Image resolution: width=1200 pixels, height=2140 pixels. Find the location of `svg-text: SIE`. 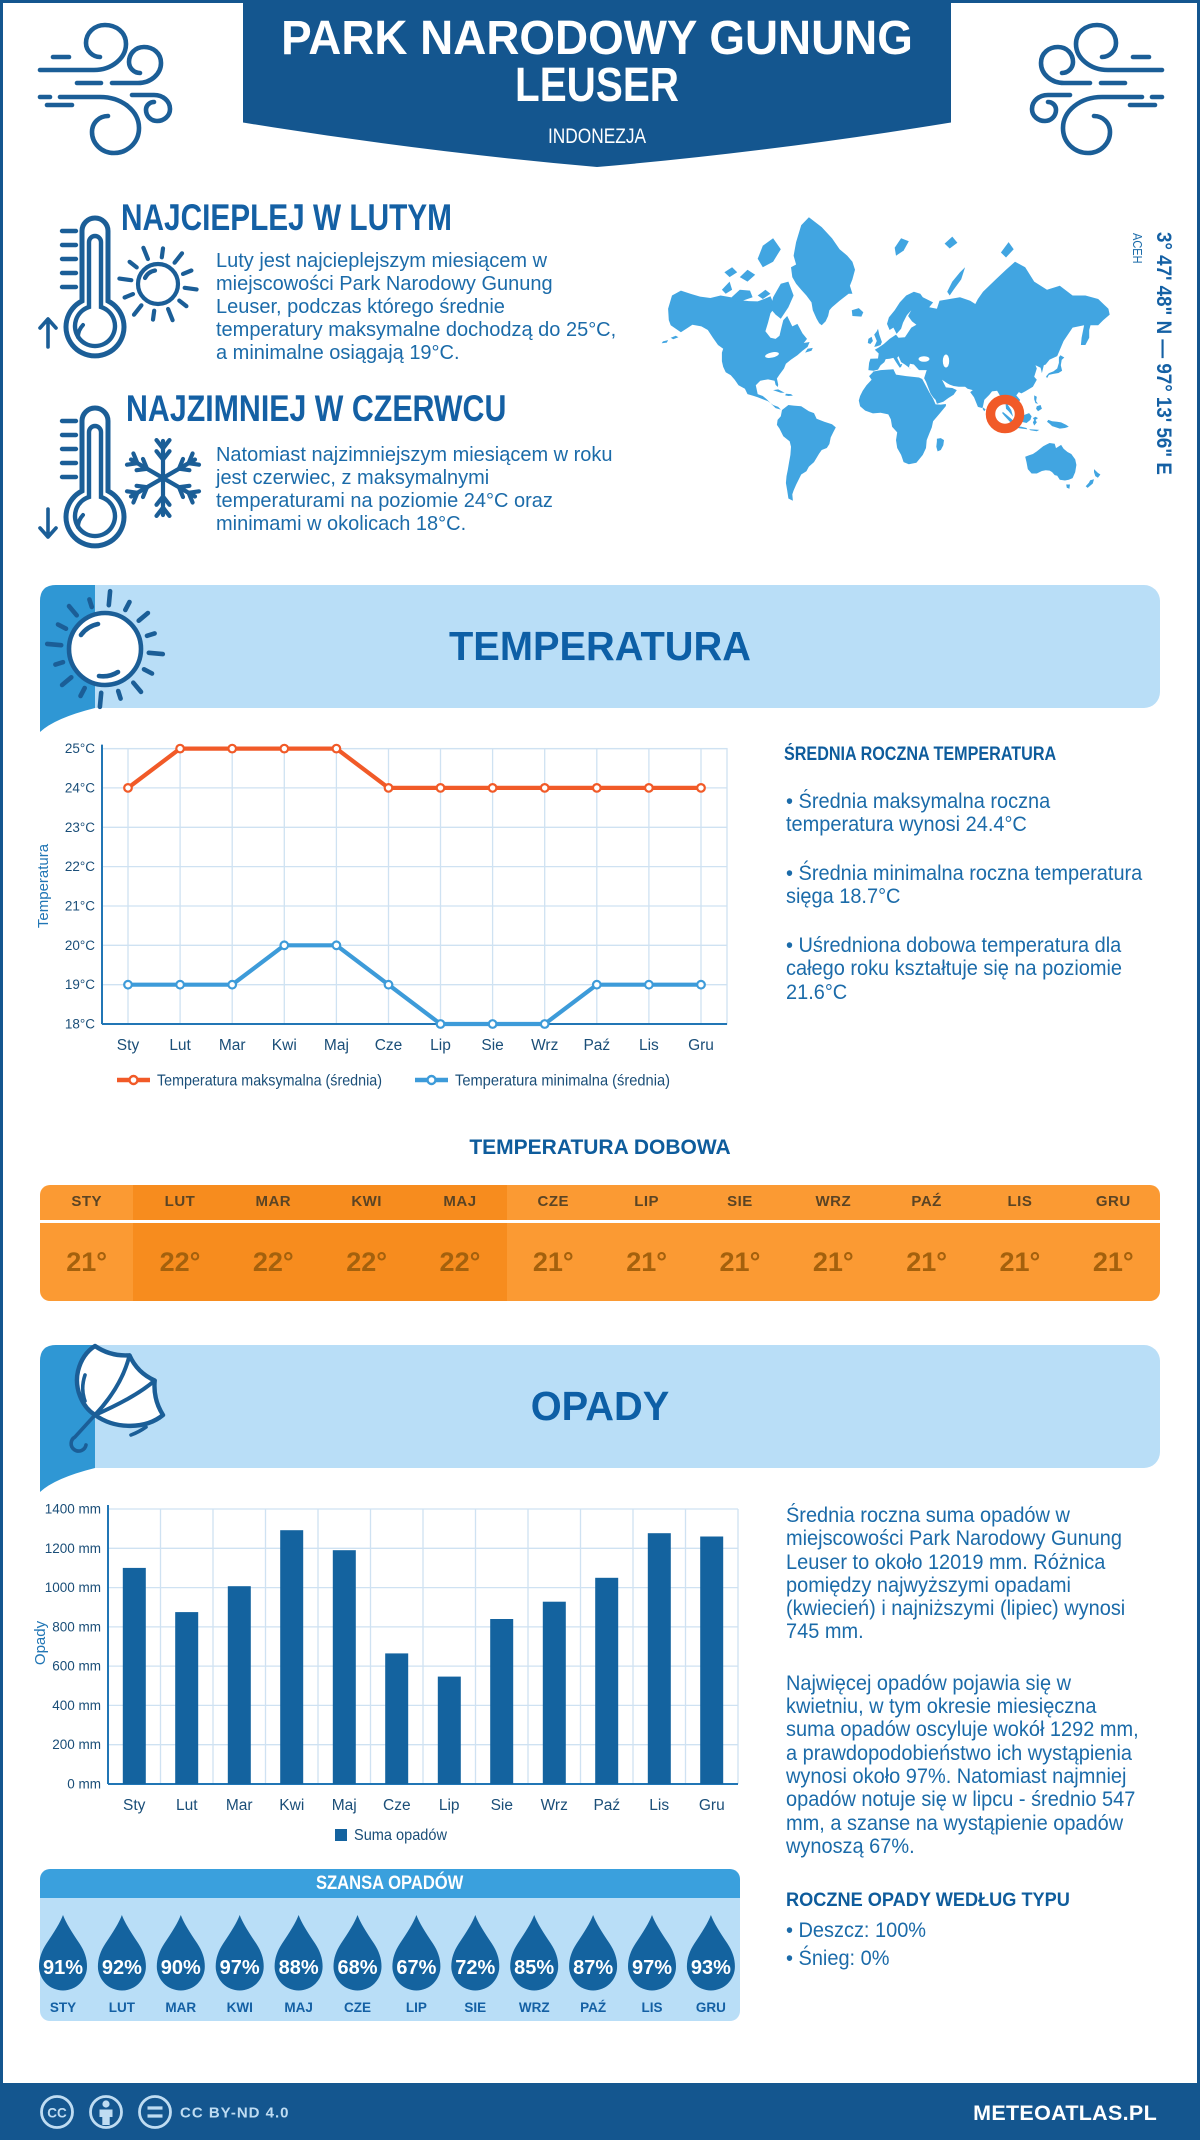

svg-text: SIE is located at coordinates (475, 2007).